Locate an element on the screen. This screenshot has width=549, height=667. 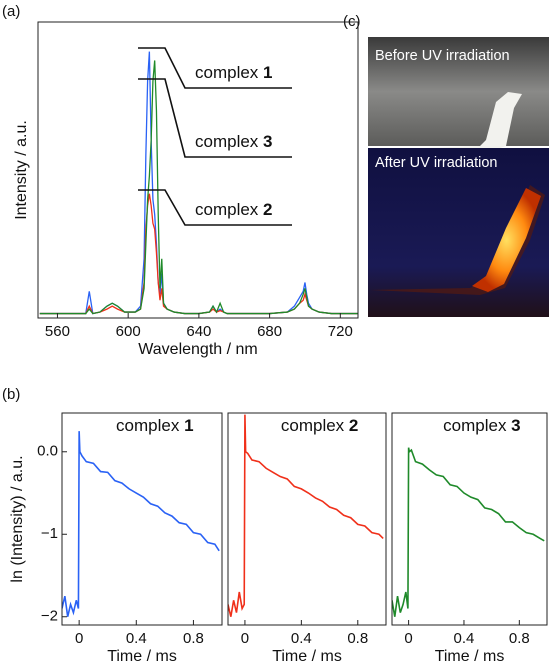
x-tick-label: 720 is located at coordinates (340, 331).